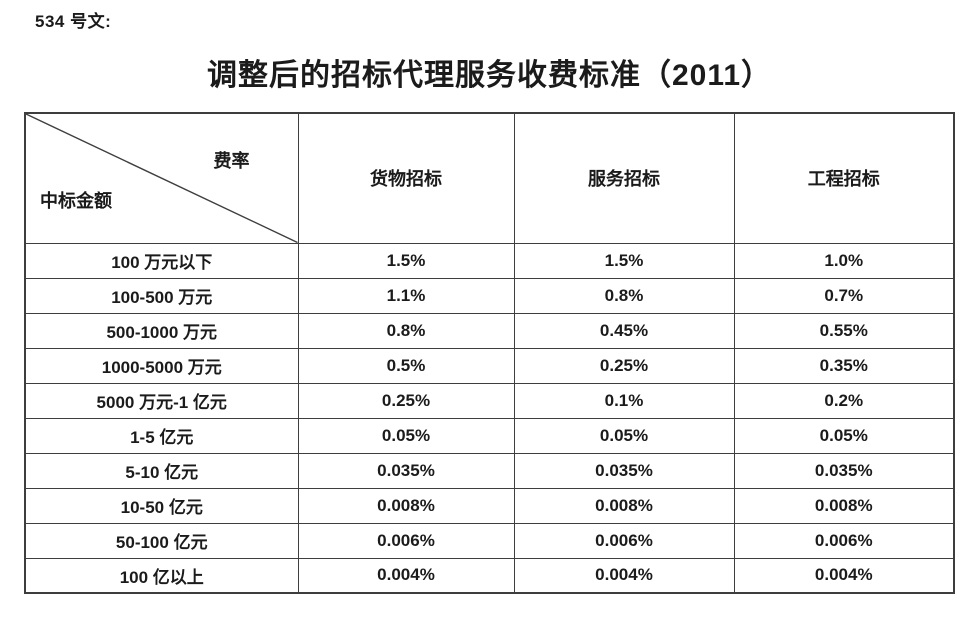 The image size is (979, 629). I want to click on table-row: 1000-5000 万元 0.5% 0.25% 0.35%, so click(489, 365).